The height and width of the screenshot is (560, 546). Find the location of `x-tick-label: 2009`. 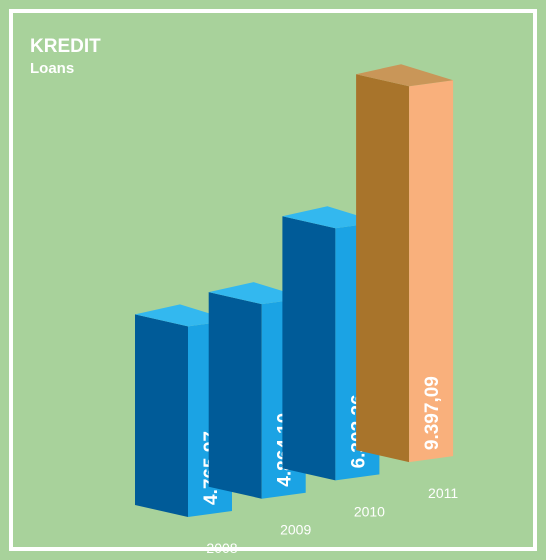

x-tick-label: 2009 is located at coordinates (295, 530).